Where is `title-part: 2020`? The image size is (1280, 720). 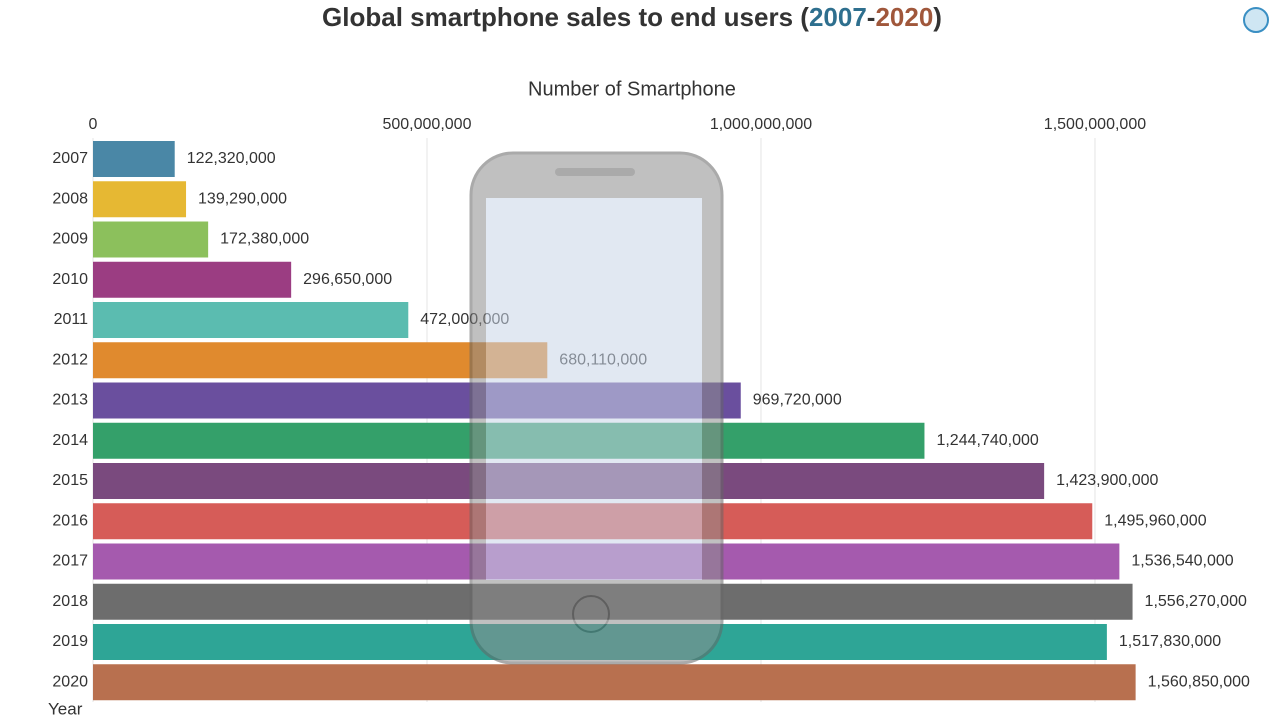 title-part: 2020 is located at coordinates (904, 17).